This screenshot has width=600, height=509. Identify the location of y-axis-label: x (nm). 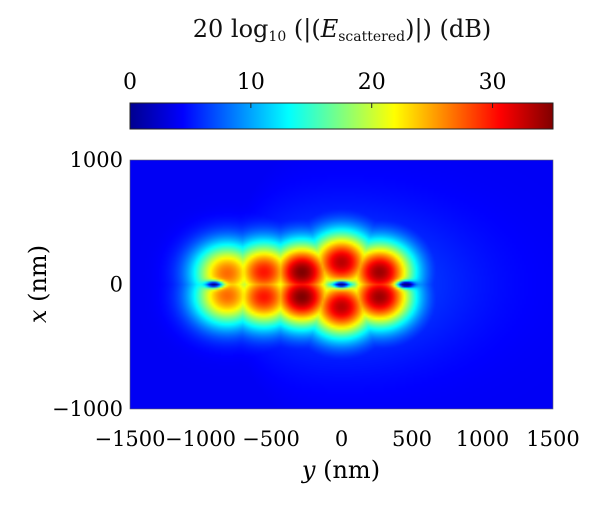
(38, 284).